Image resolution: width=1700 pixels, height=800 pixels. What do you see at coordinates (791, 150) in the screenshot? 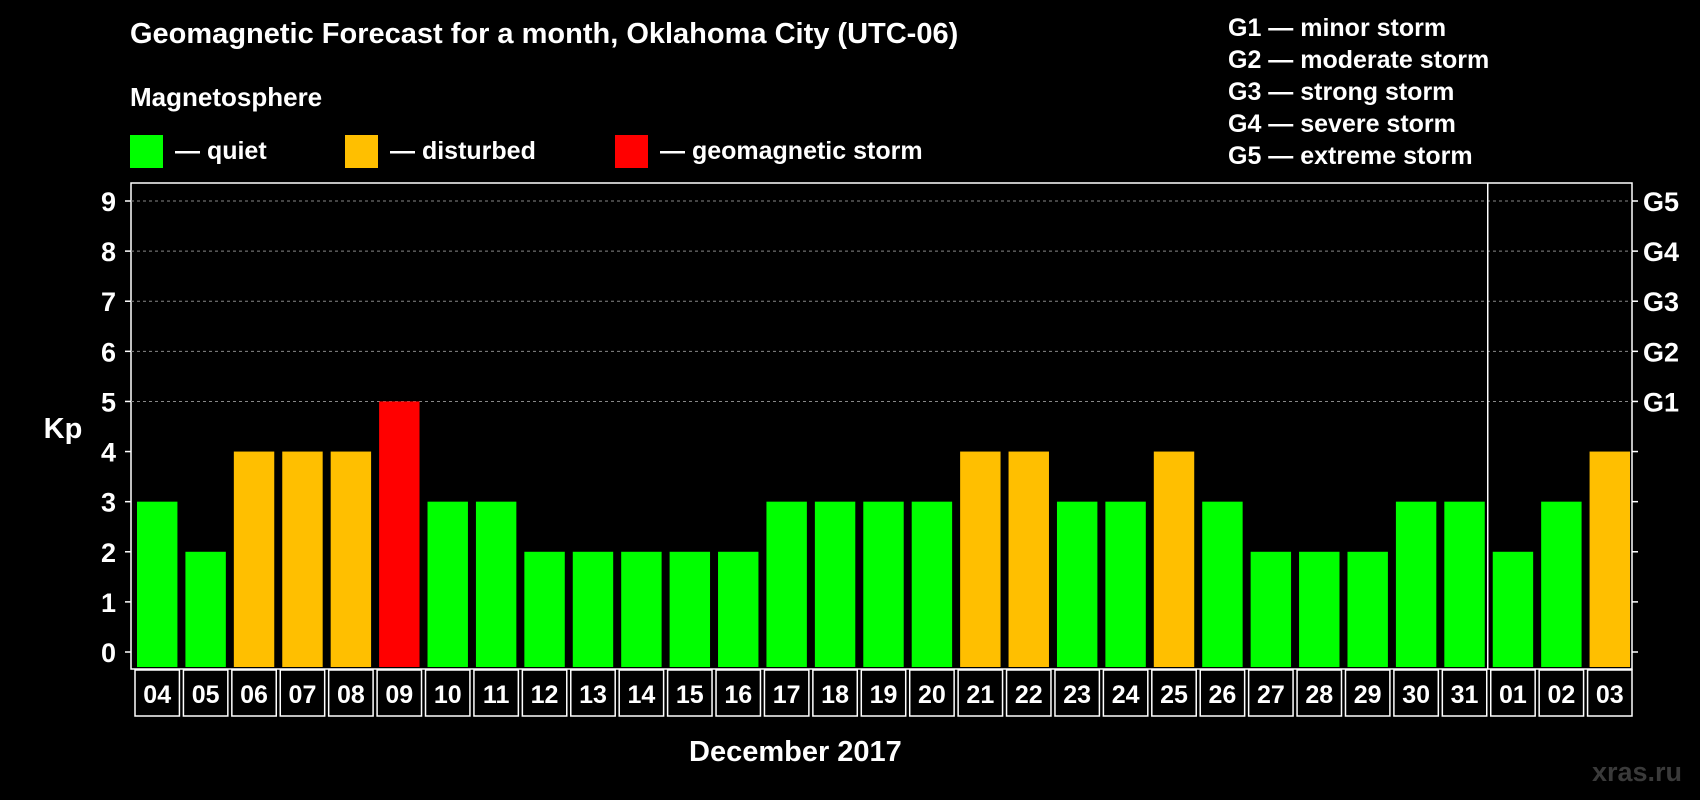
I see `legend-label-storm: — geomagnetic storm` at bounding box center [791, 150].